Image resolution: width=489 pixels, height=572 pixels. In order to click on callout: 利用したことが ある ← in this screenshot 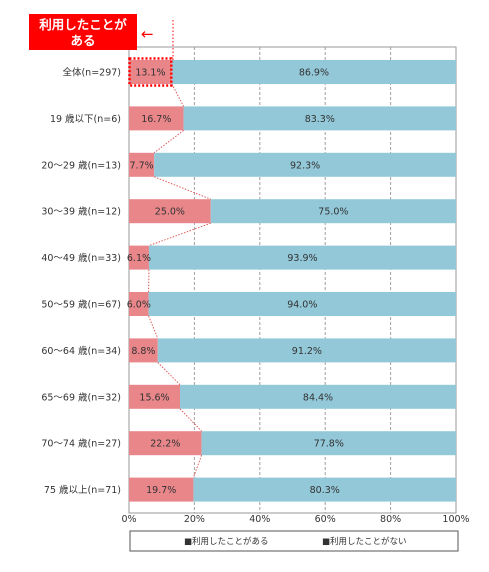, I will do `click(101, 50)`.